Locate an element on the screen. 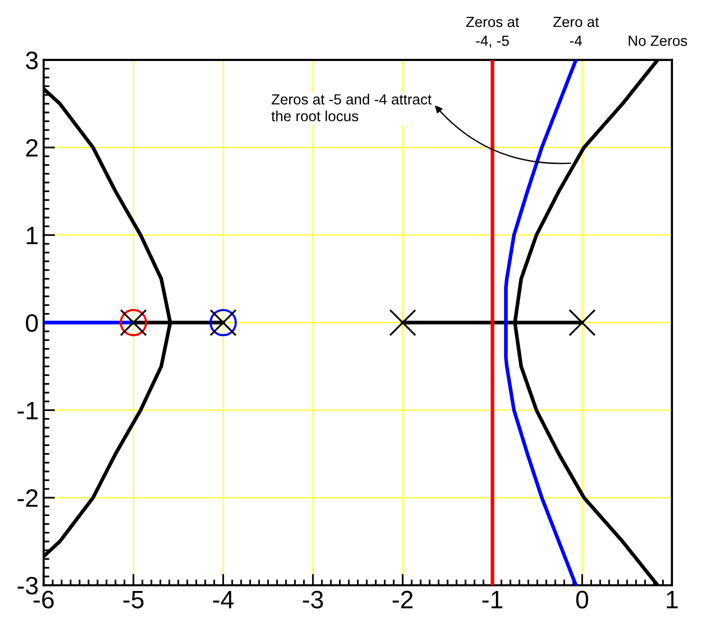 The image size is (728, 618). y-tick-label: 1 is located at coordinates (32, 235).